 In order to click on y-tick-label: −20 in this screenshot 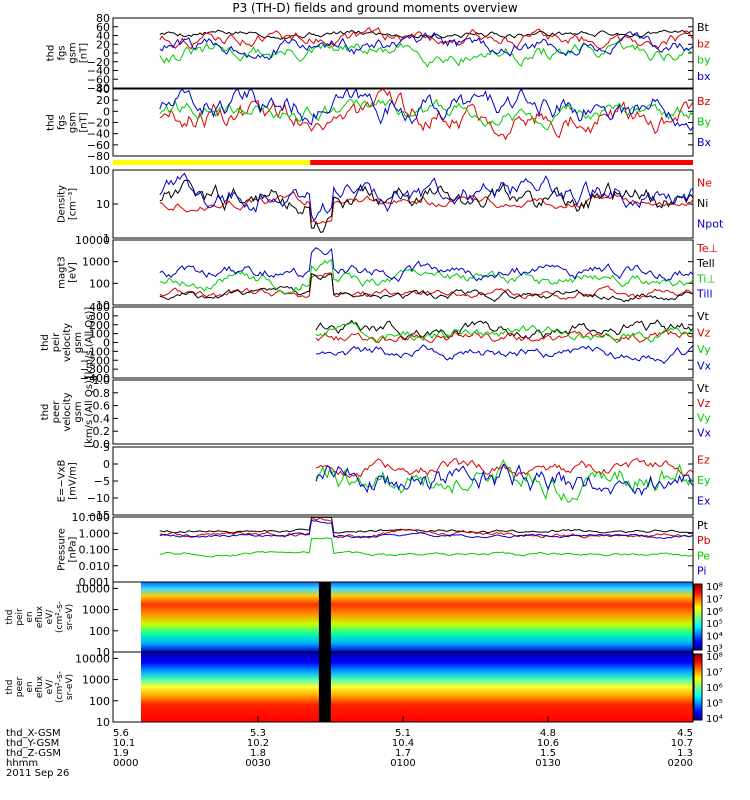, I will do `click(98, 123)`.